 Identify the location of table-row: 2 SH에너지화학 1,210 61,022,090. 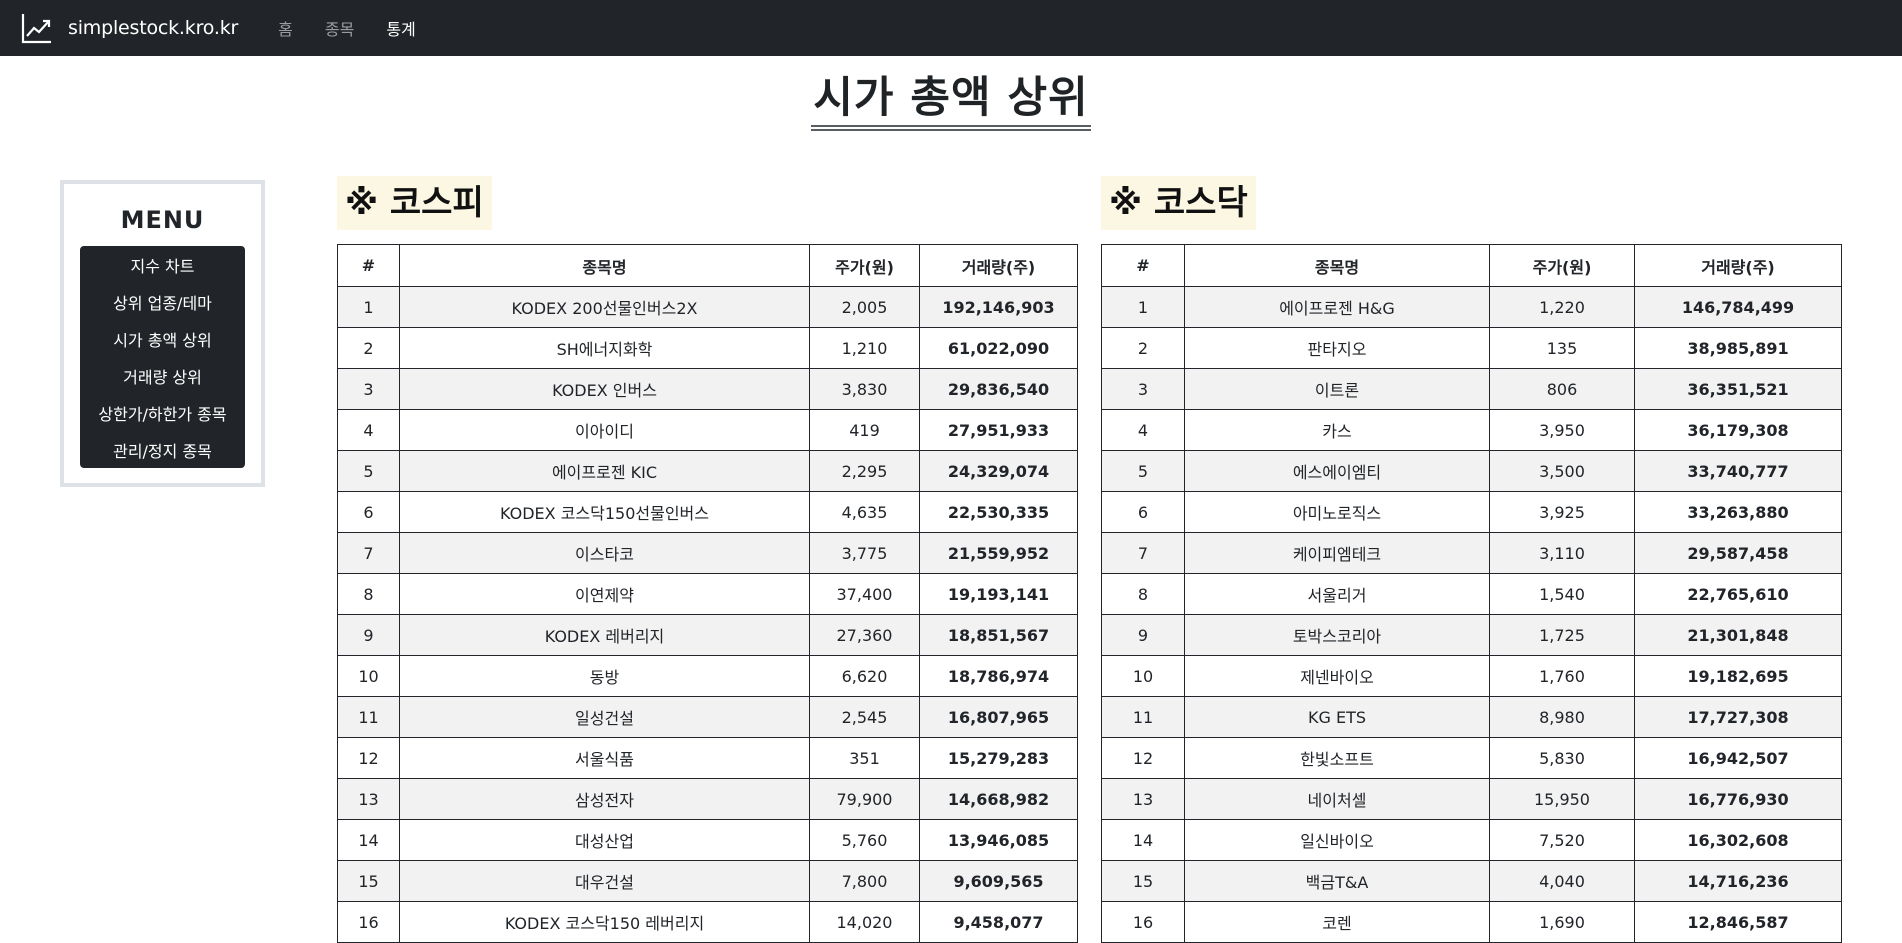
(707, 348).